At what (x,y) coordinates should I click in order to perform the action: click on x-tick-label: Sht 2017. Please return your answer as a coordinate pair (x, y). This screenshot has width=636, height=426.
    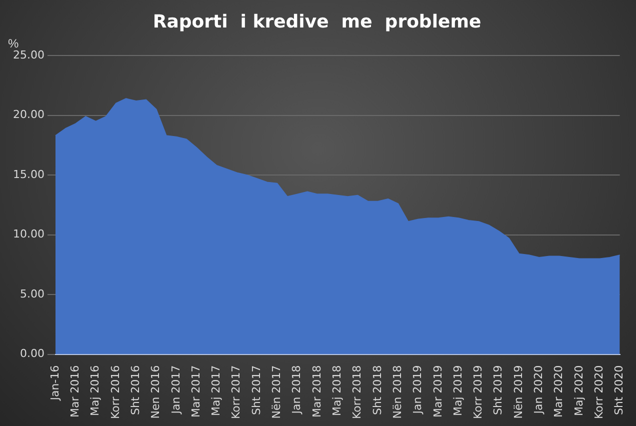
    Looking at the image, I should click on (256, 390).